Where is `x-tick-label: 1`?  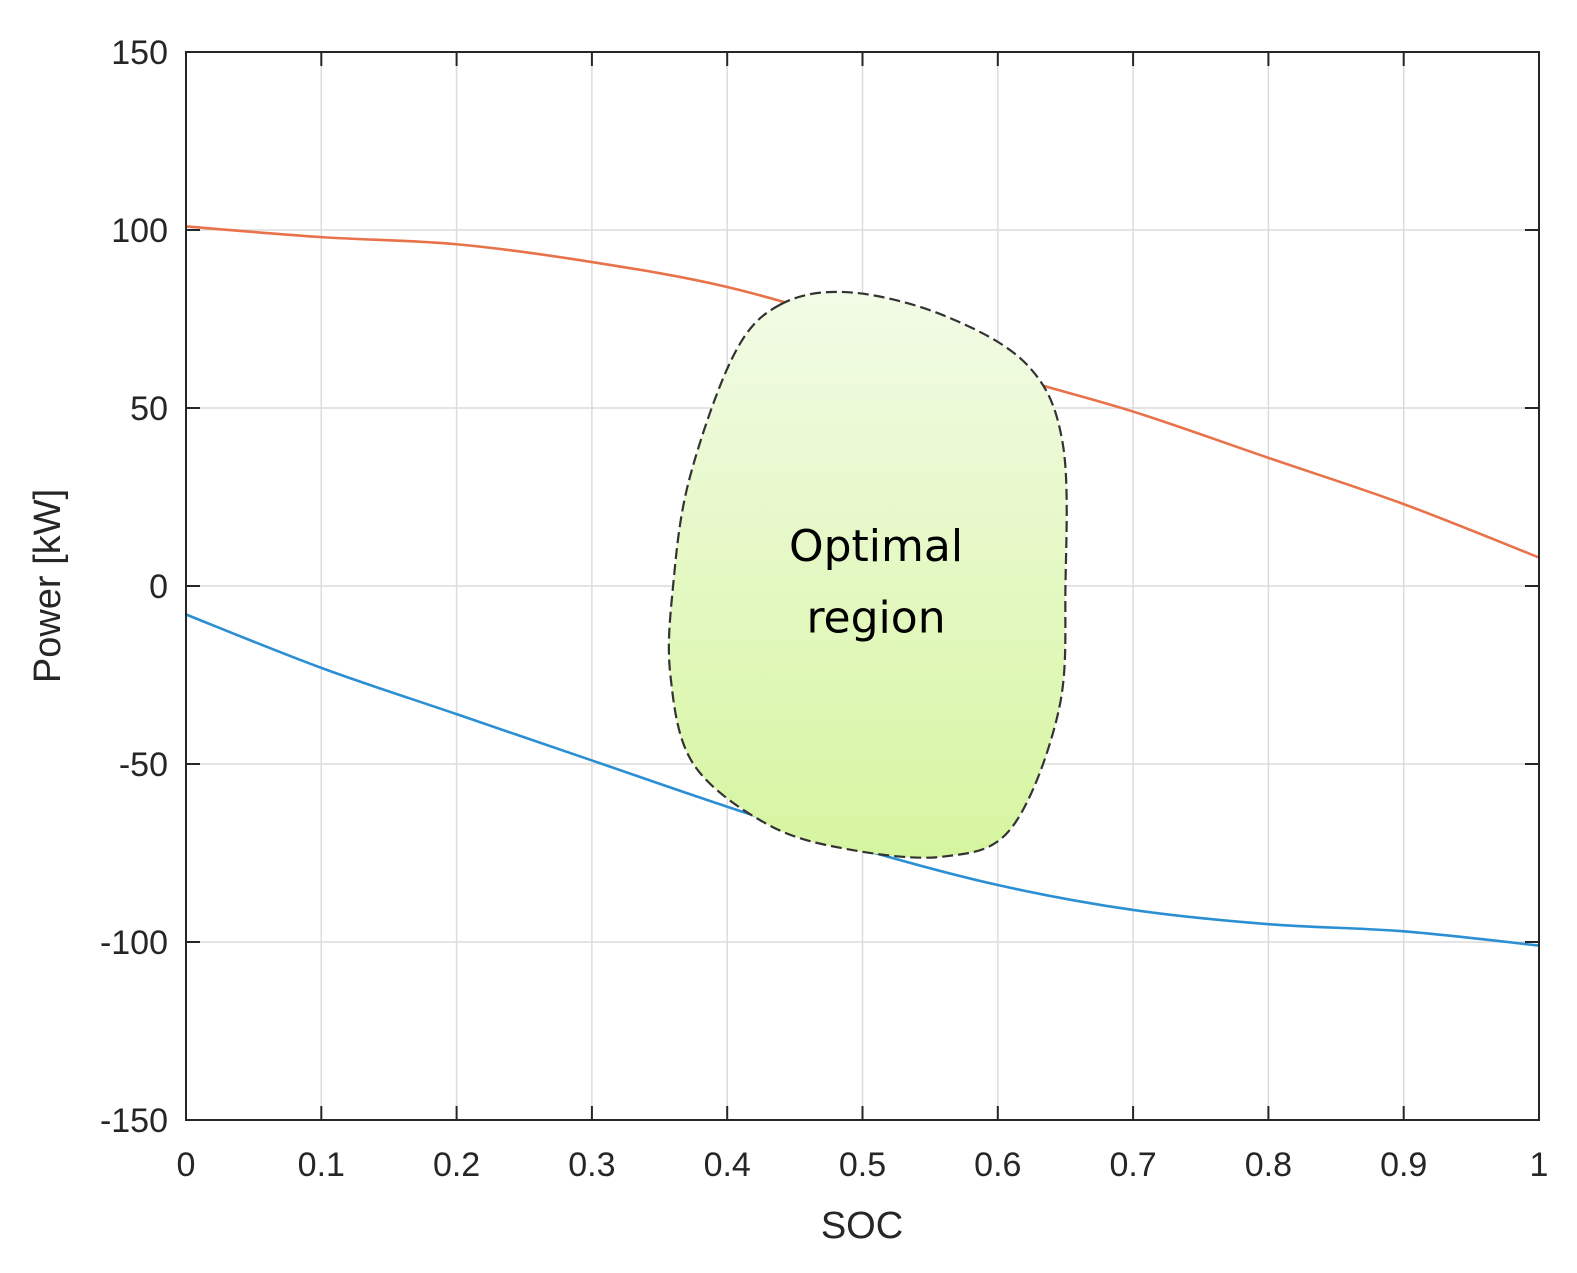 x-tick-label: 1 is located at coordinates (1539, 1165).